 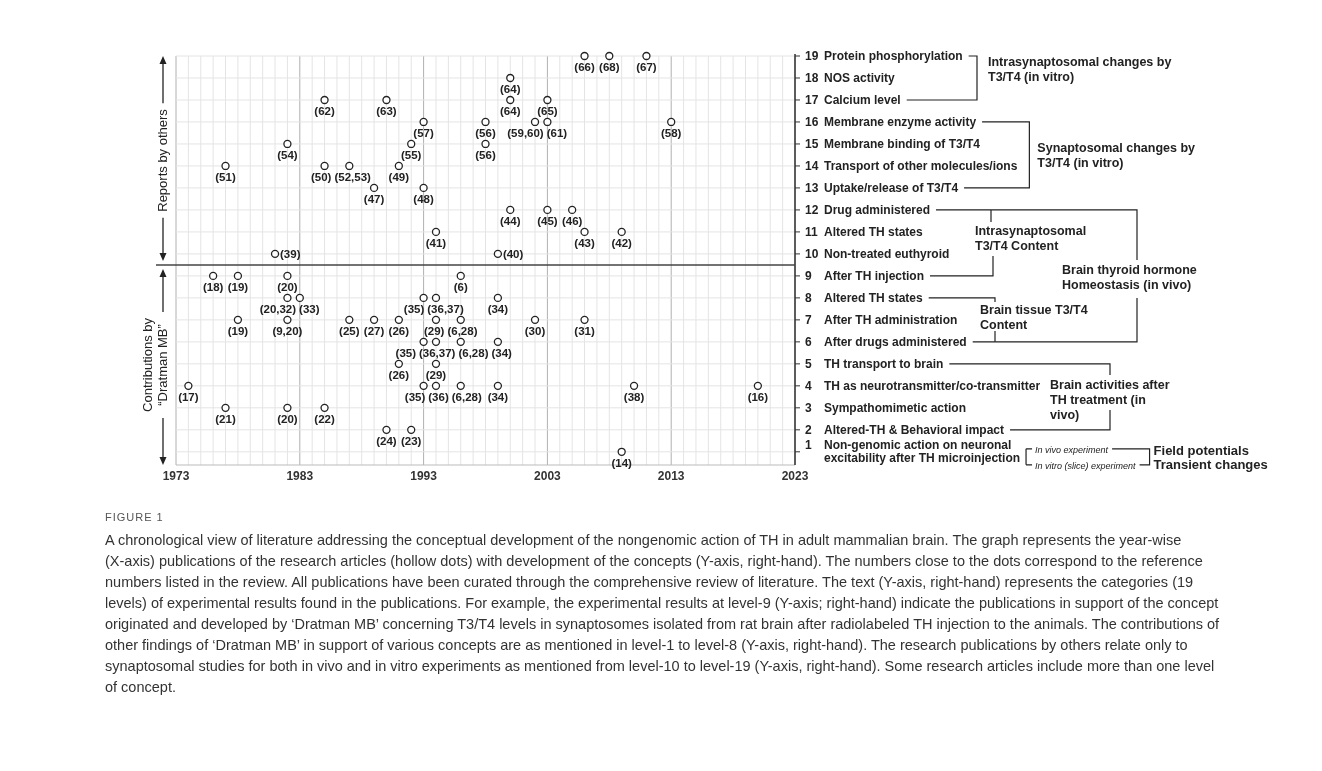 What do you see at coordinates (374, 198) in the screenshot?
I see `annotation: (47)` at bounding box center [374, 198].